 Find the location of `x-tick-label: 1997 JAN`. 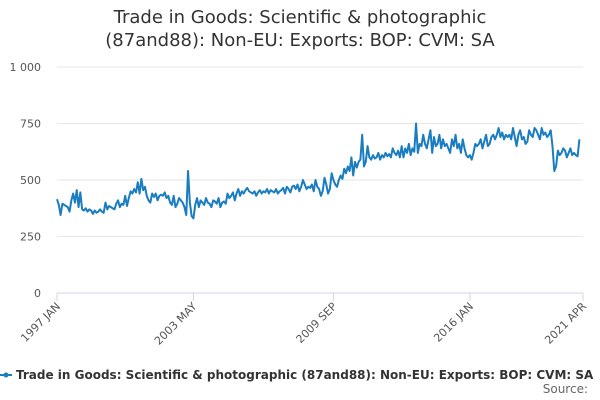

x-tick-label: 1997 JAN is located at coordinates (40, 322).